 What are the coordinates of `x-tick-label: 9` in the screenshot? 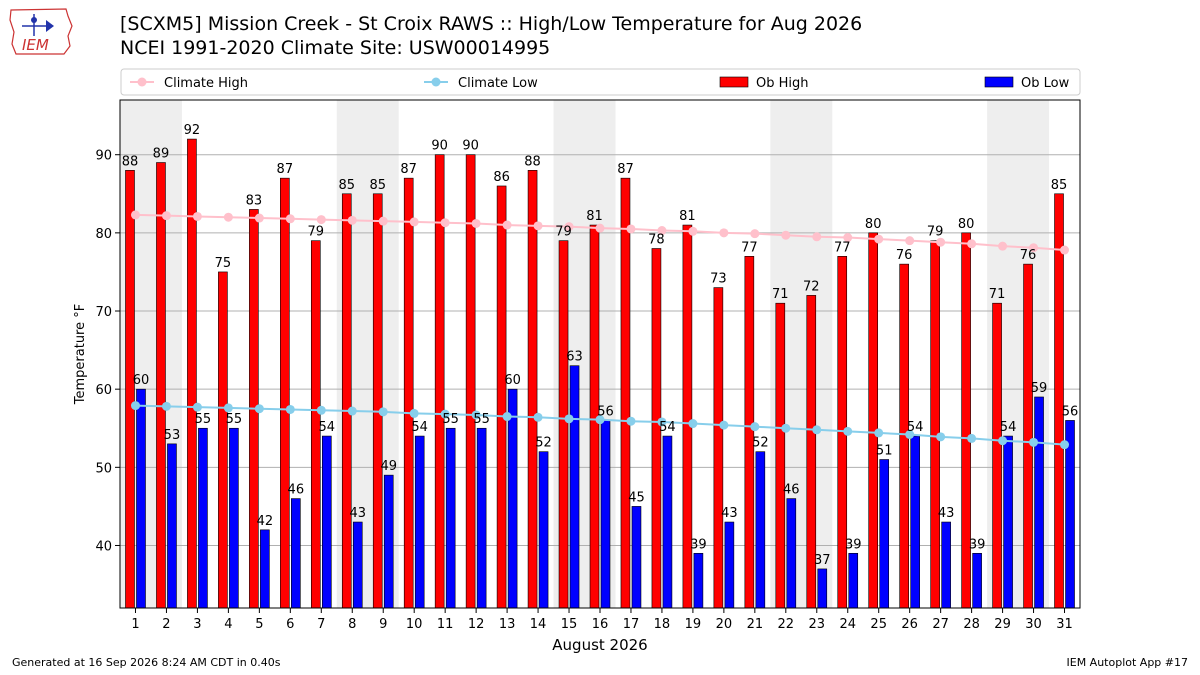 It's located at (383, 624).